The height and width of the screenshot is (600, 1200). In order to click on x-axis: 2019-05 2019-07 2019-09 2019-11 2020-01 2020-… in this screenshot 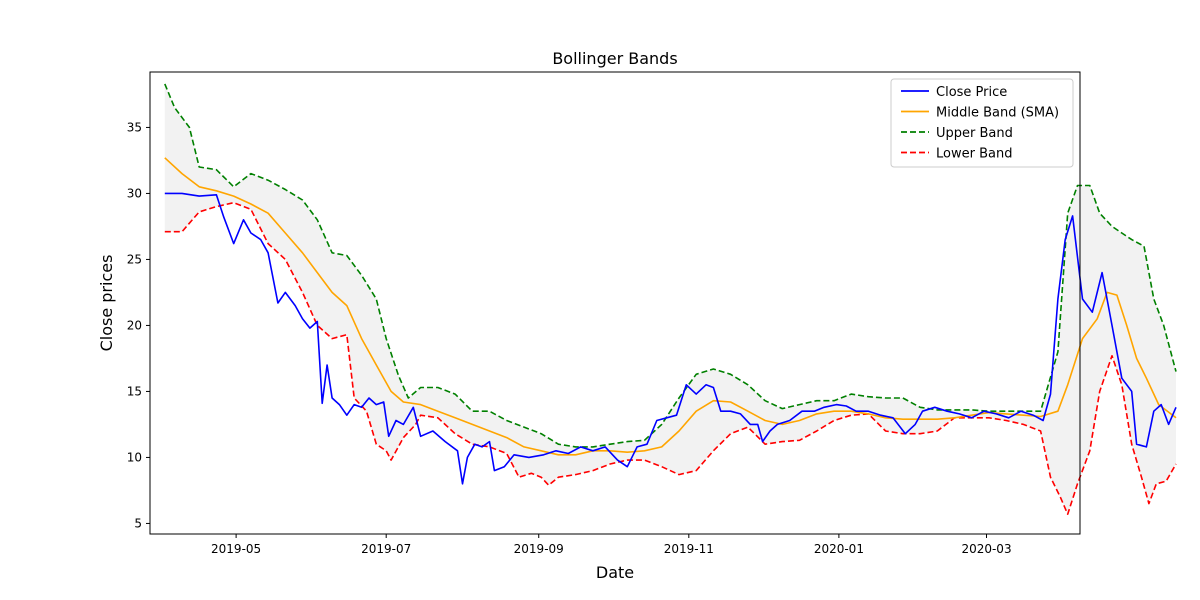, I will do `click(611, 545)`.